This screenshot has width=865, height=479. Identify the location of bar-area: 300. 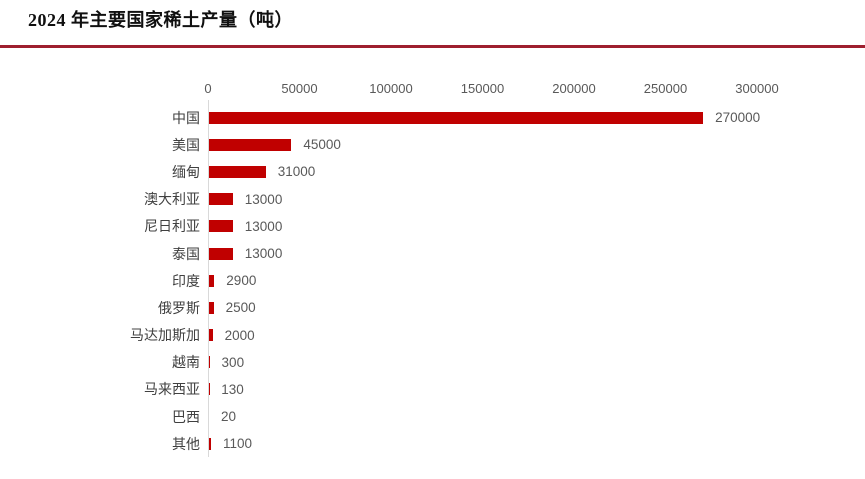
(226, 362).